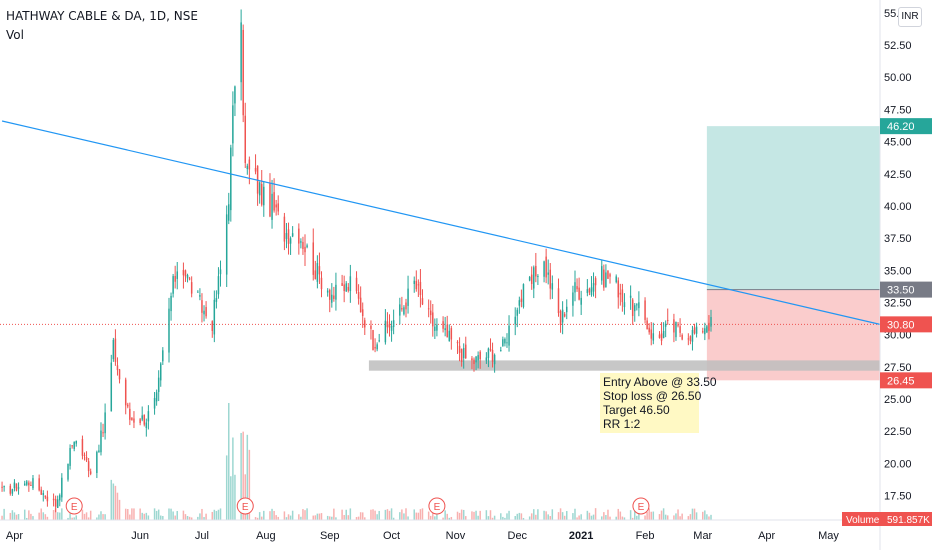  Describe the element at coordinates (863, 520) in the screenshot. I see `volume-label-name: Volume` at that location.